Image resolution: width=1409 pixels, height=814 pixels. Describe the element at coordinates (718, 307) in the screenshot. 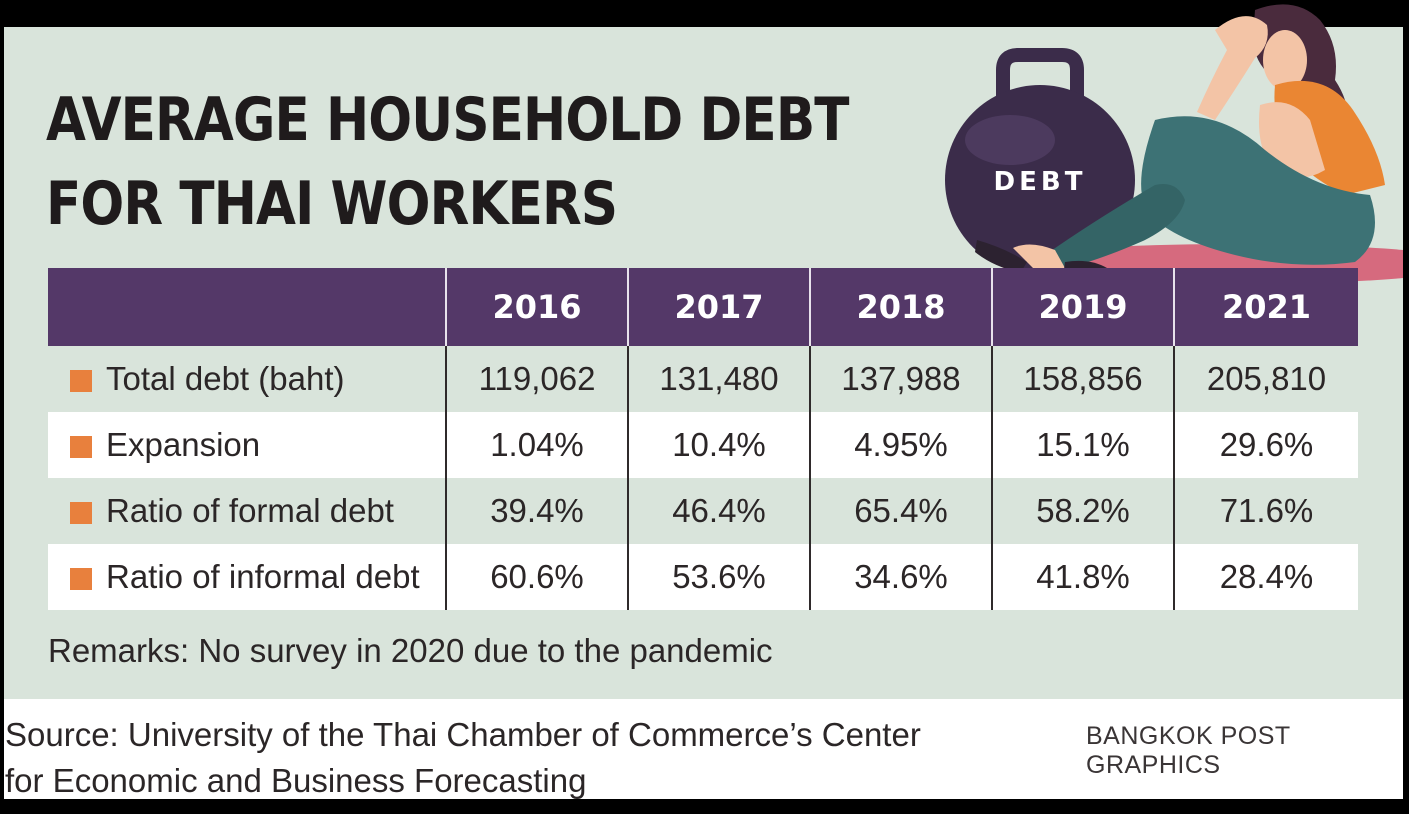

I see `year-header: 2017` at that location.